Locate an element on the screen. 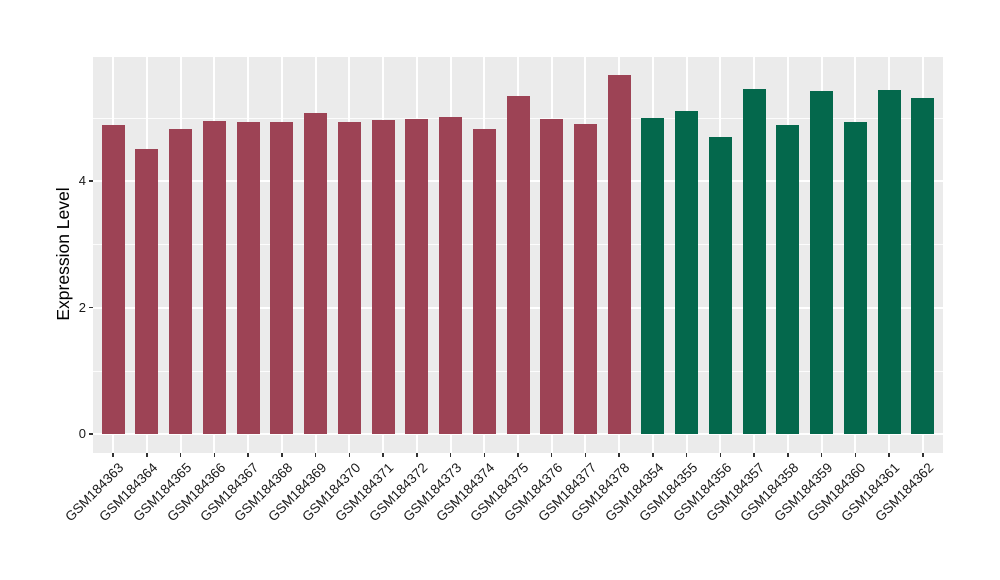 This screenshot has height=580, width=1000. bar-GSM184369 is located at coordinates (316, 273).